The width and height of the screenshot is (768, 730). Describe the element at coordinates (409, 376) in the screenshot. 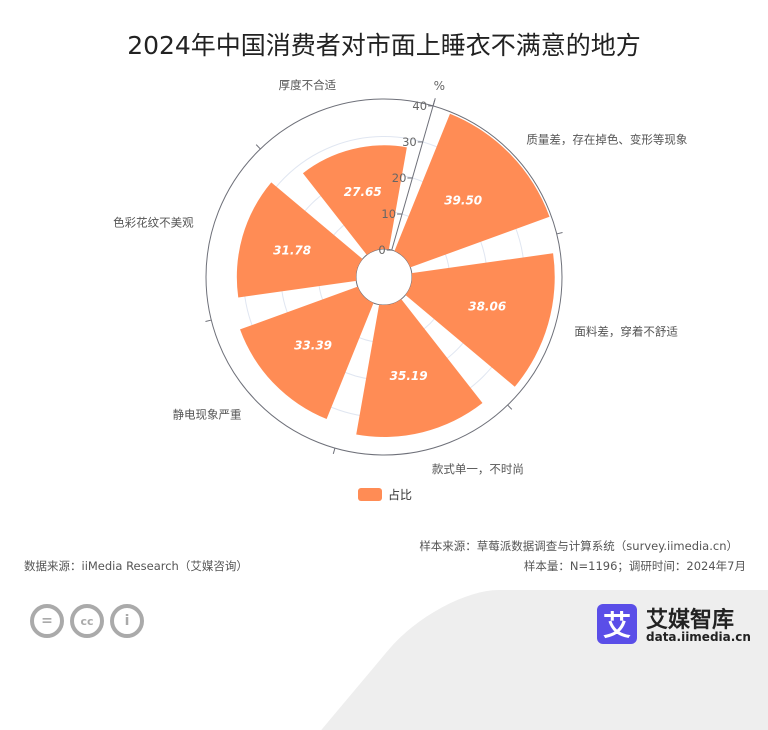

I see `data-label: 35.19` at that location.